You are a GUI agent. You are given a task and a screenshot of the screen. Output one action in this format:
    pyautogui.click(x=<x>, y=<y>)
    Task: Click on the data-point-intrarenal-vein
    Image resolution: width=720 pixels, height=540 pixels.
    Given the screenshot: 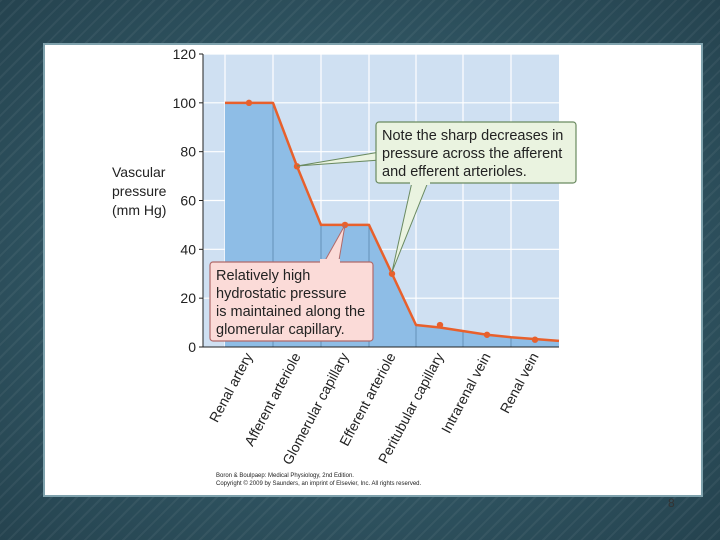 What is the action you would take?
    pyautogui.click(x=487, y=334)
    